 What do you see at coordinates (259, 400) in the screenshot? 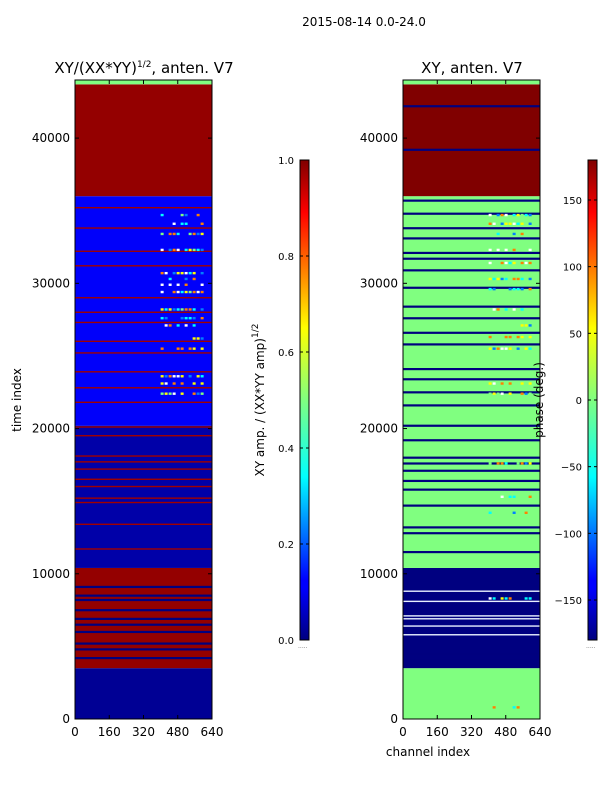
I see `colorbar1-label: XY amp. / (XX*YY amp)1/2` at bounding box center [259, 400].